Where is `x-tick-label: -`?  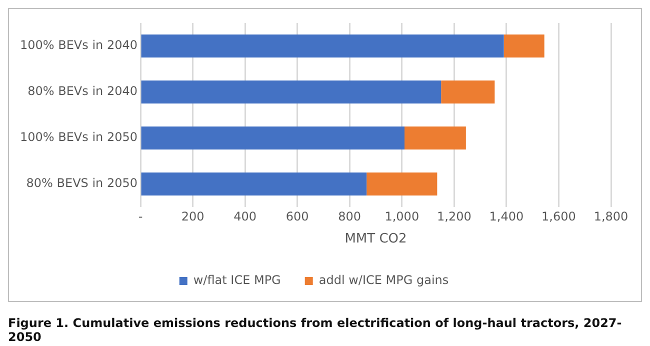 x-tick-label: - is located at coordinates (140, 216).